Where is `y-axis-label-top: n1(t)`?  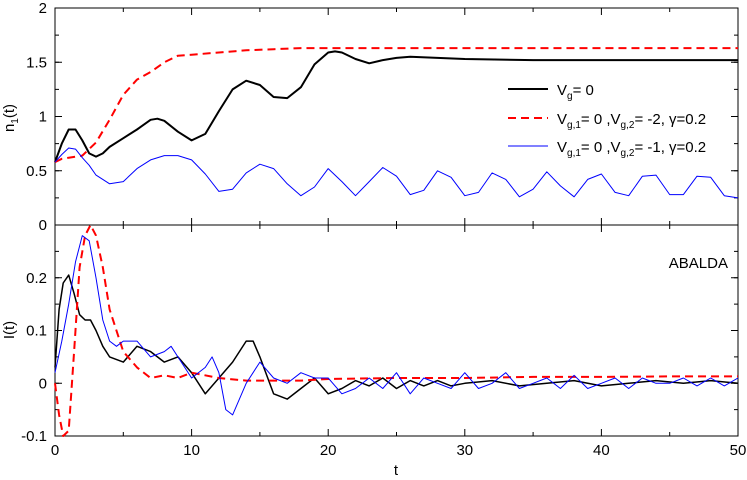 y-axis-label-top: n1(t) is located at coordinates (11, 118).